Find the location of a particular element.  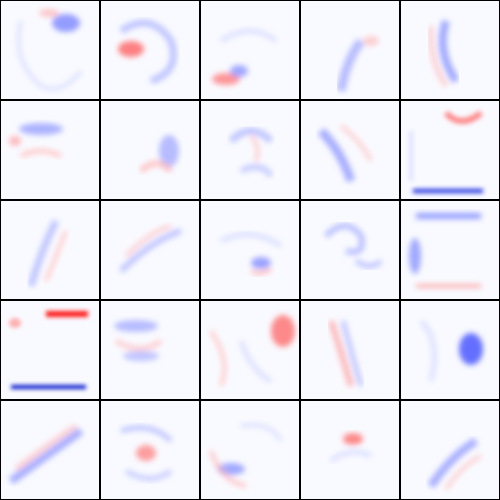

filter-r5-c3-pattern is located at coordinates (245, 456).